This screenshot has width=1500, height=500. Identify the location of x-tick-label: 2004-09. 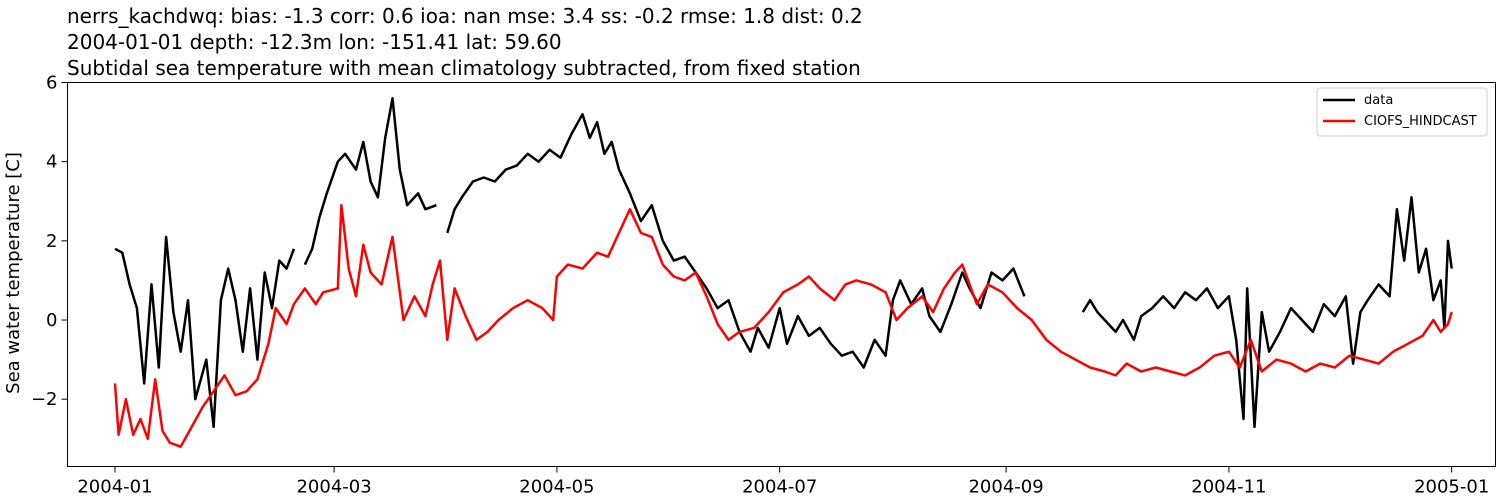
(1005, 487).